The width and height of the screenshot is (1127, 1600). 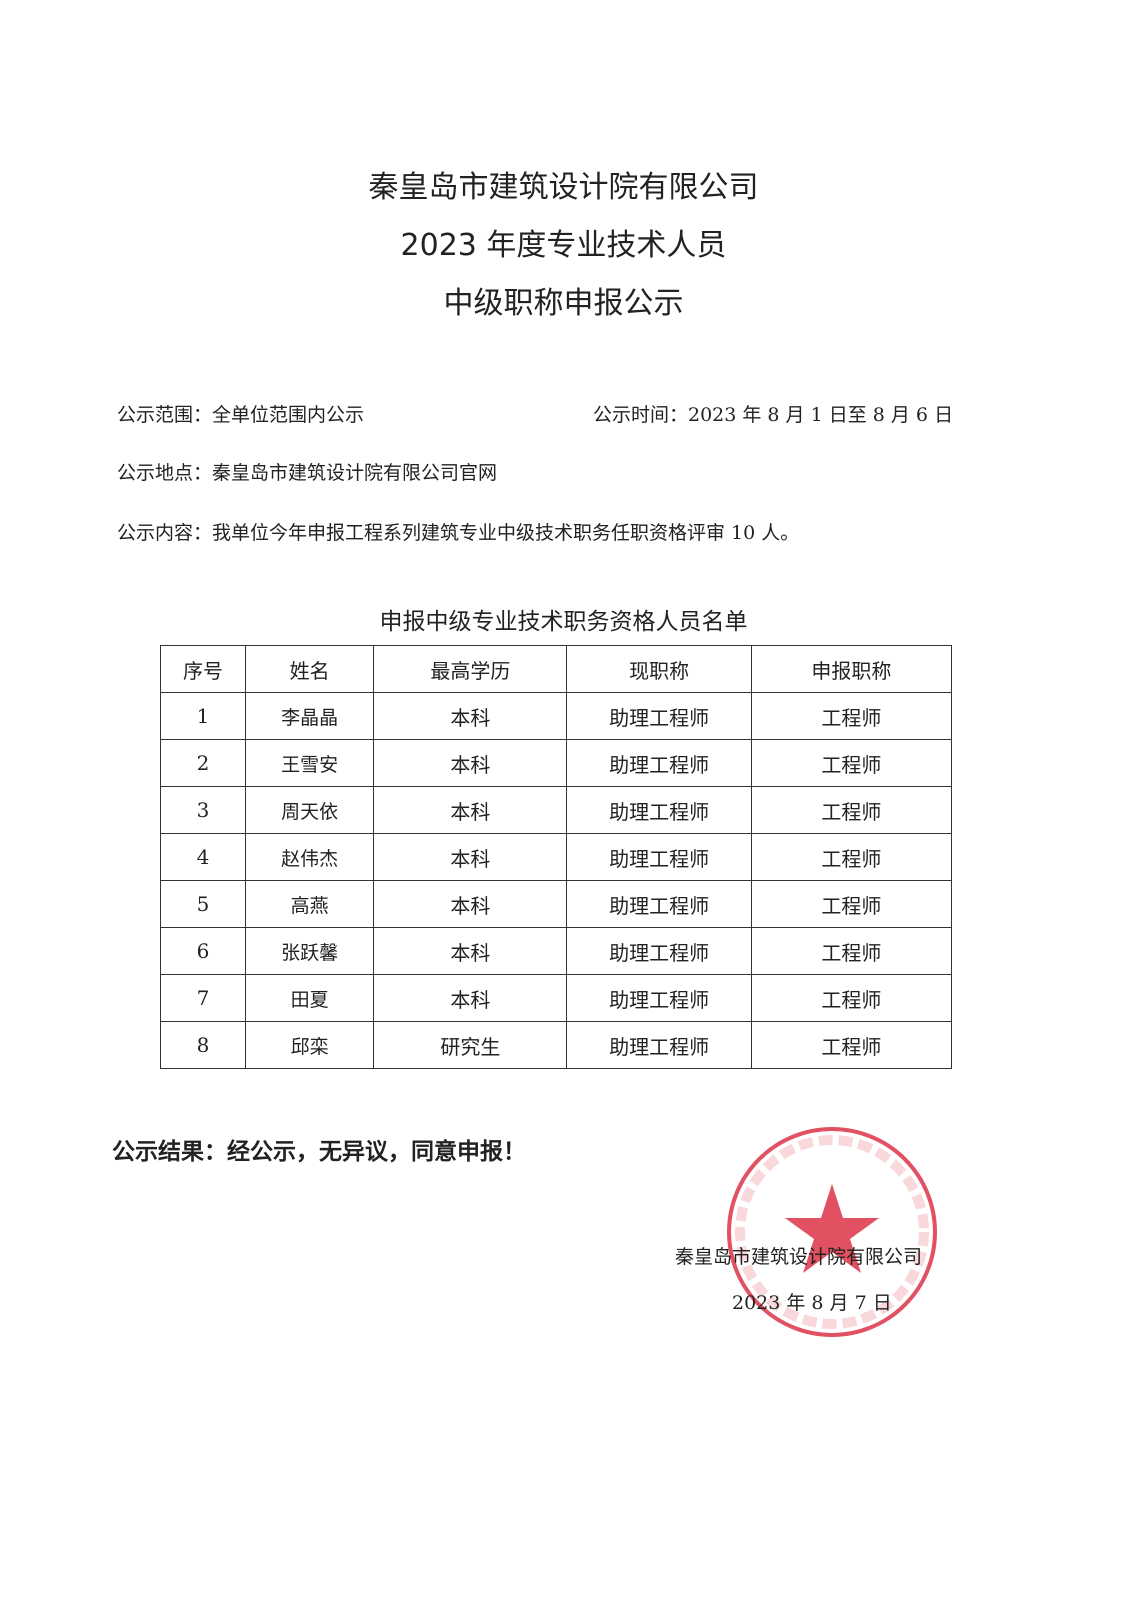 I want to click on notice-place: 公示地点：秦皇岛市建筑设计院有限公司官网, so click(x=307, y=473).